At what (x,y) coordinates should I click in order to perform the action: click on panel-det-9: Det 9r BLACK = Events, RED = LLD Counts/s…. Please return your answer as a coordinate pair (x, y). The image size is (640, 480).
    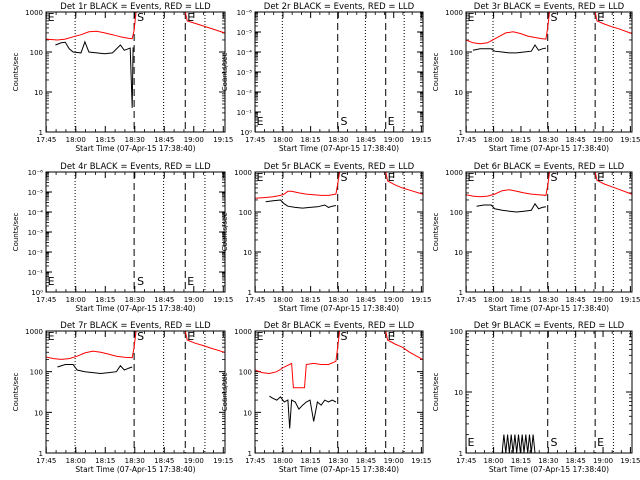
    Looking at the image, I should click on (536, 397).